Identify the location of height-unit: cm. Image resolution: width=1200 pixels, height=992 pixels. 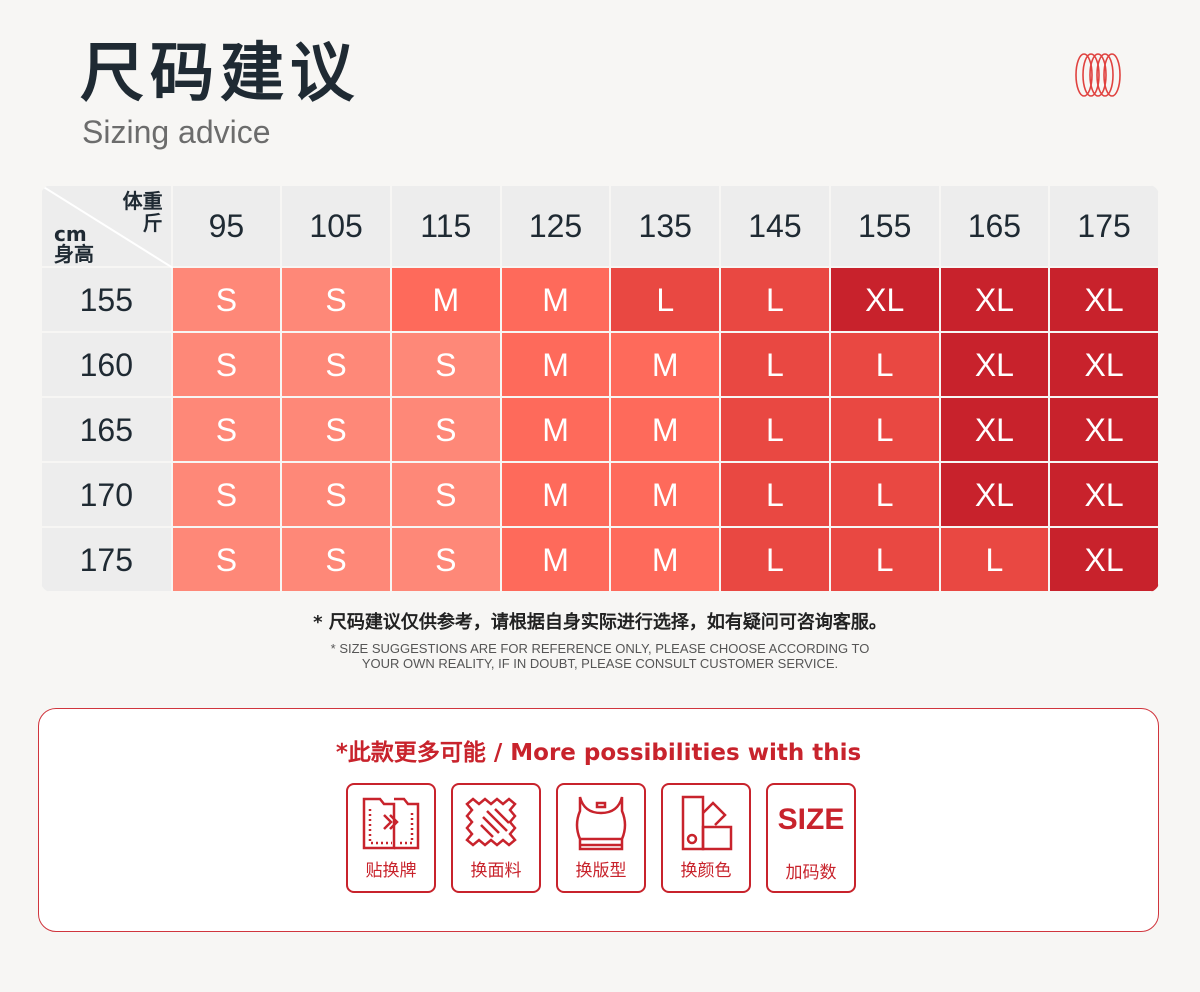
(70, 234).